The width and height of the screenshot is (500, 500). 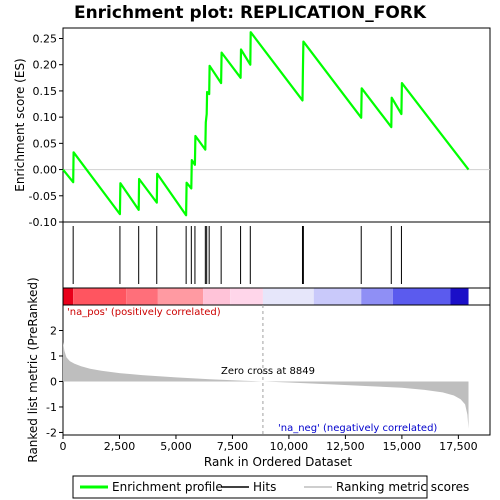 I want to click on legend-box, so click(x=250, y=487).